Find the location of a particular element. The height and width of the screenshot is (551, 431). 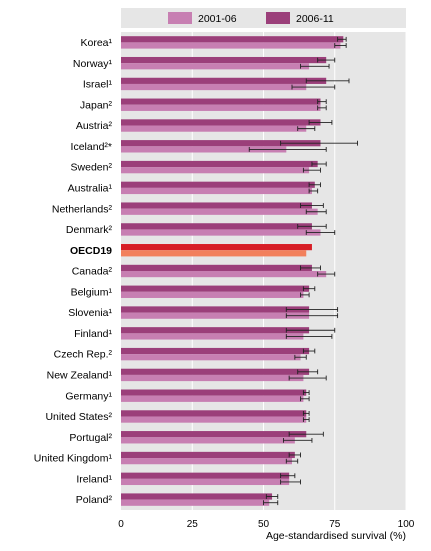

row-sweden: Sweden² is located at coordinates (199, 167).